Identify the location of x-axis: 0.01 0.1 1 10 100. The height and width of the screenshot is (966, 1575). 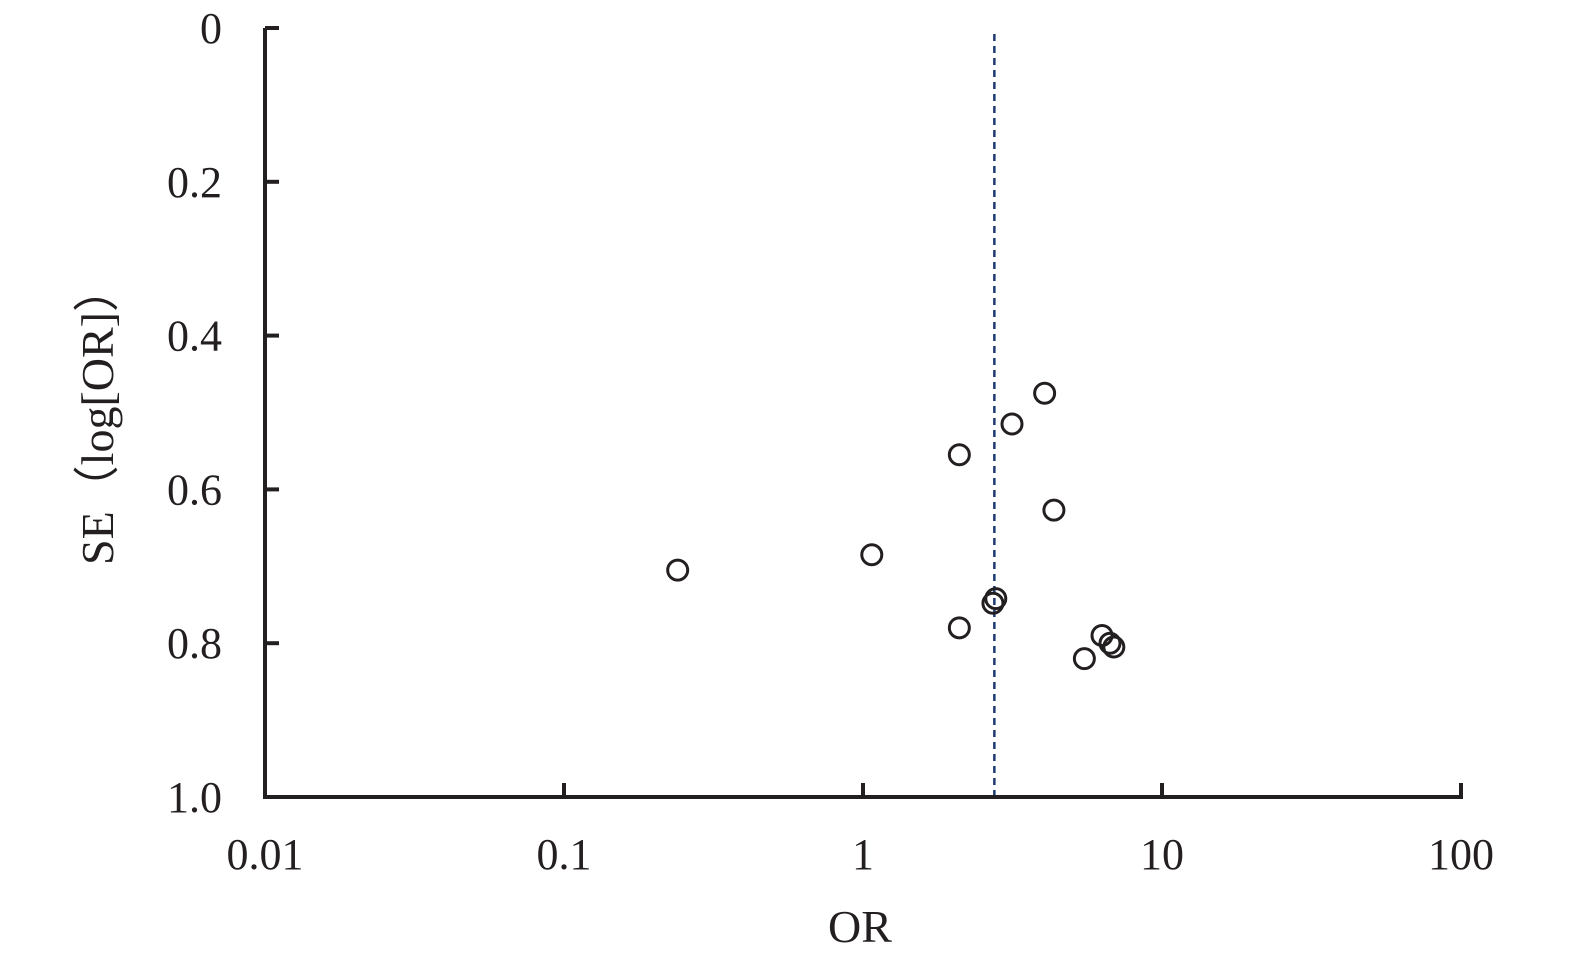
(860, 831).